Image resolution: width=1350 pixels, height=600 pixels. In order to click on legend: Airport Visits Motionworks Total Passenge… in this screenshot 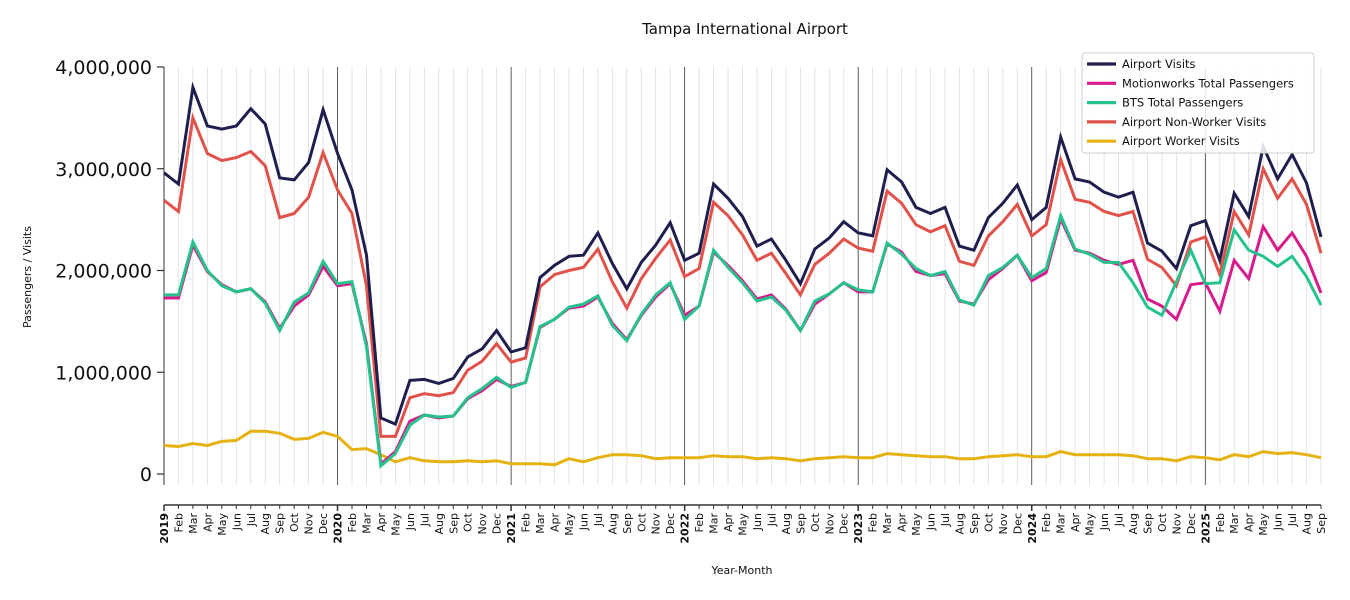, I will do `click(1198, 103)`.